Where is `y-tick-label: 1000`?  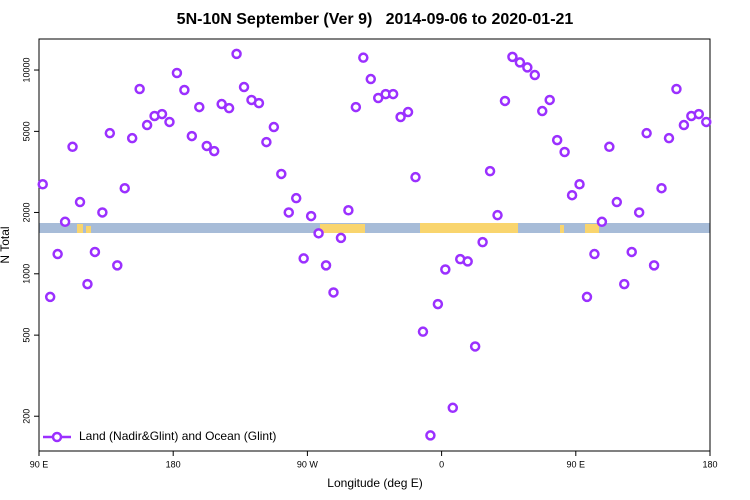
y-tick-label: 1000 is located at coordinates (26, 274).